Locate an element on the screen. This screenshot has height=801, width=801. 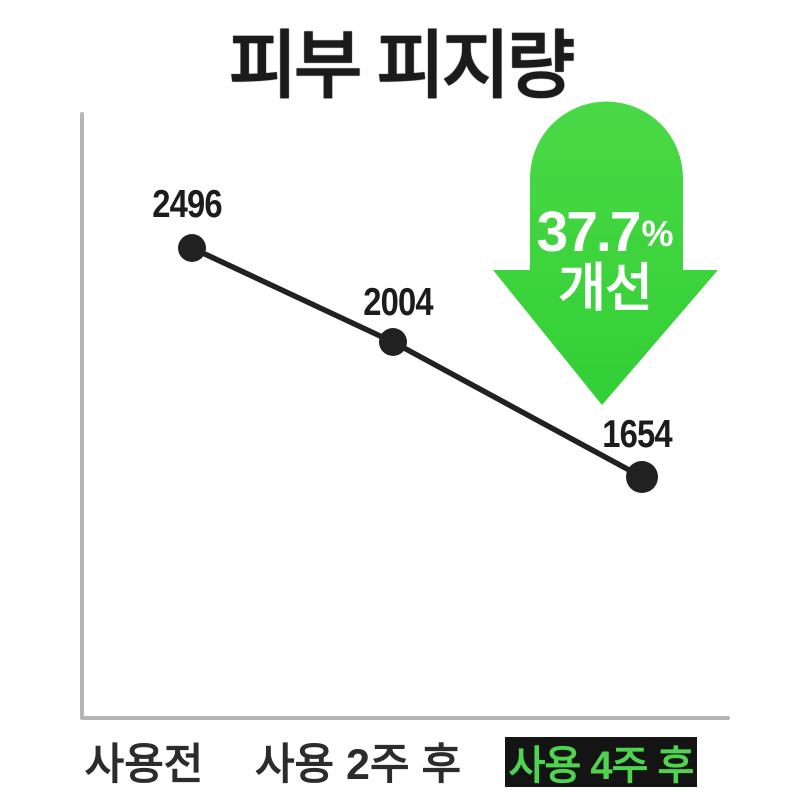
improvement-percent: 37.7% is located at coordinates (605, 232).